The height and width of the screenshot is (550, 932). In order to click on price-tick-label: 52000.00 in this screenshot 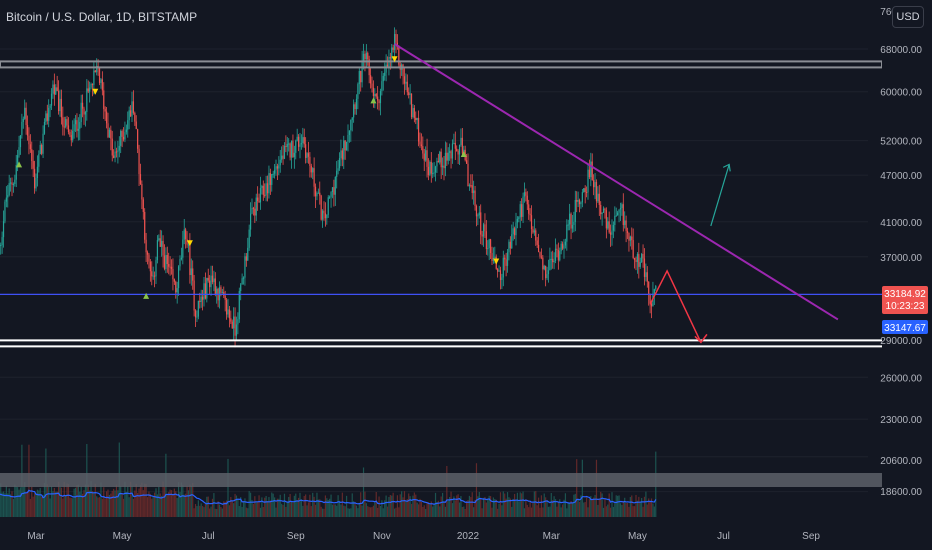, I will do `click(901, 142)`.